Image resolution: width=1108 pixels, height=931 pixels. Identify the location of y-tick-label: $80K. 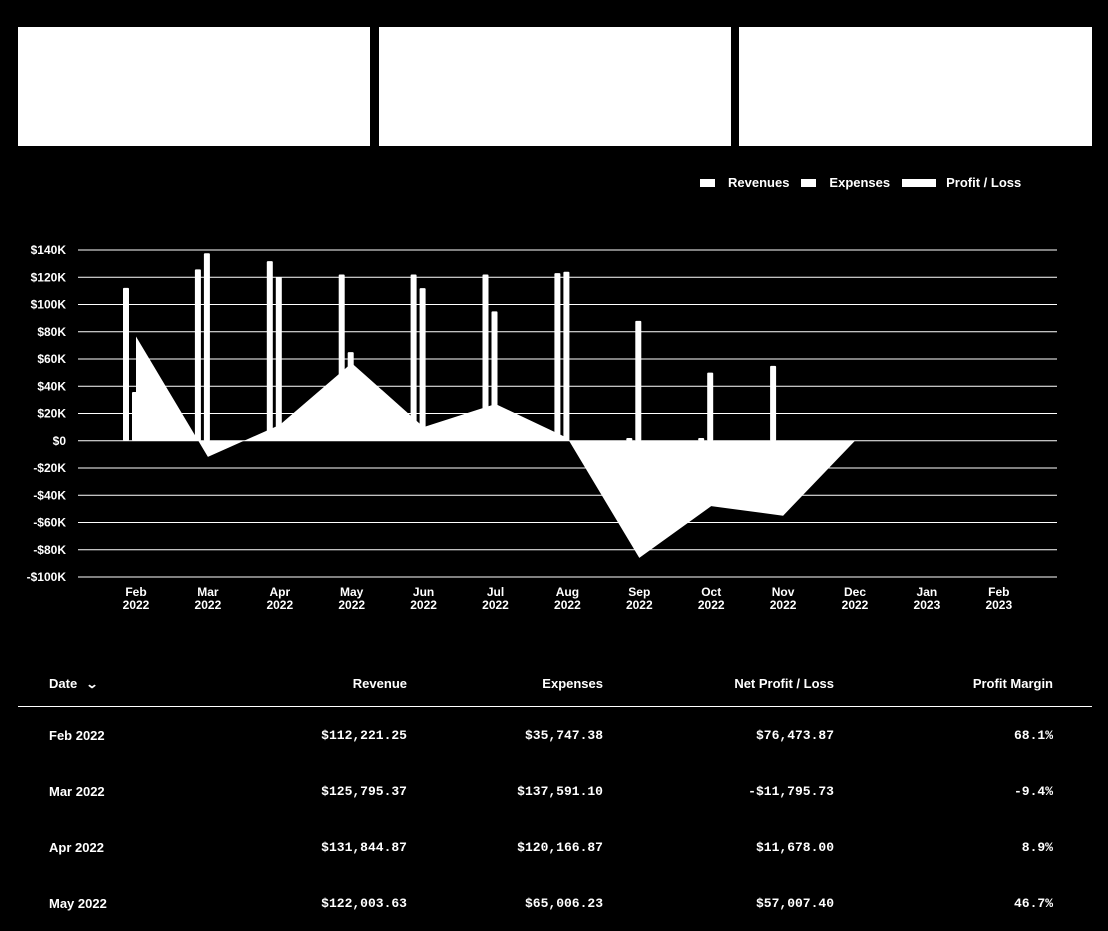
(51, 332).